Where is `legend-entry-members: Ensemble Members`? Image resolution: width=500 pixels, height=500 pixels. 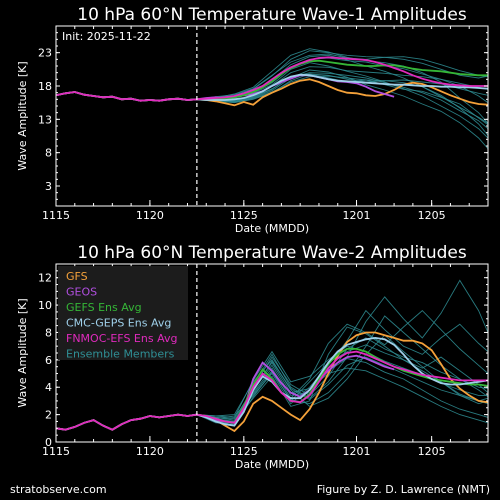 legend-entry-members: Ensemble Members is located at coordinates (120, 354).